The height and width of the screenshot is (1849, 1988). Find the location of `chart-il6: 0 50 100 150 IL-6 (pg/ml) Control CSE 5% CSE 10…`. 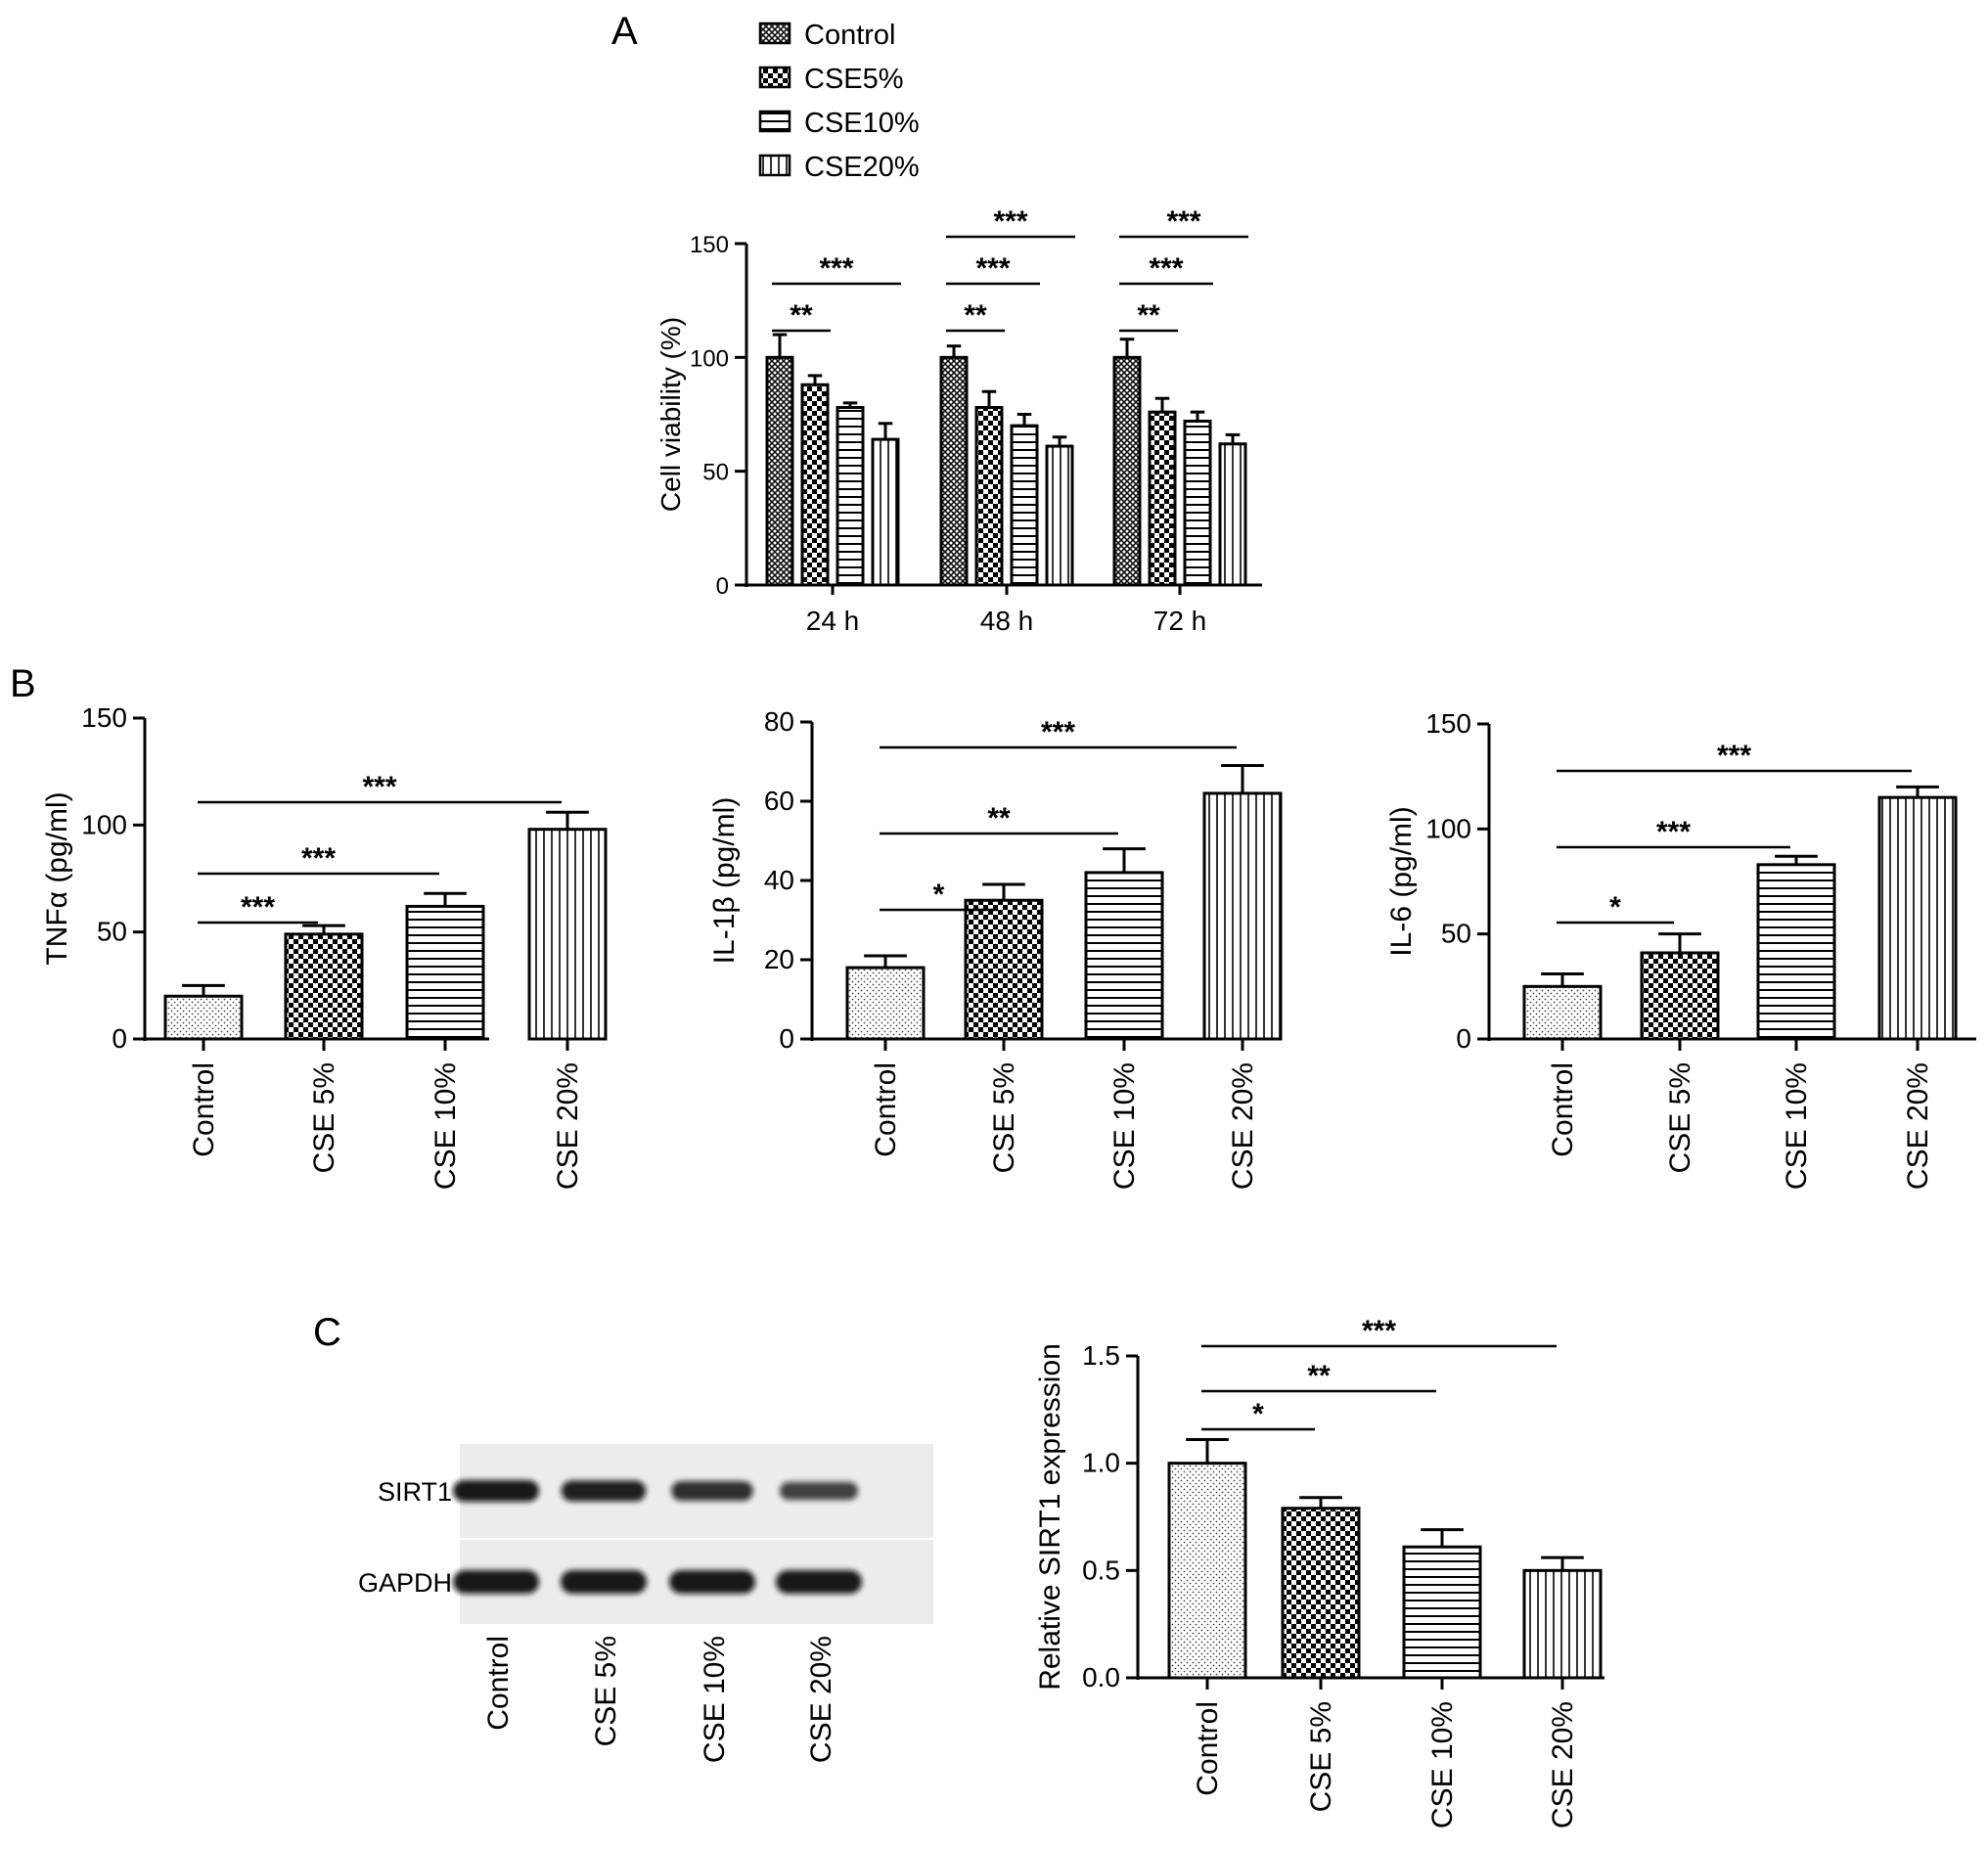

chart-il6: 0 50 100 150 IL-6 (pg/ml) Control CSE 5% CSE 10… is located at coordinates (1681, 949).